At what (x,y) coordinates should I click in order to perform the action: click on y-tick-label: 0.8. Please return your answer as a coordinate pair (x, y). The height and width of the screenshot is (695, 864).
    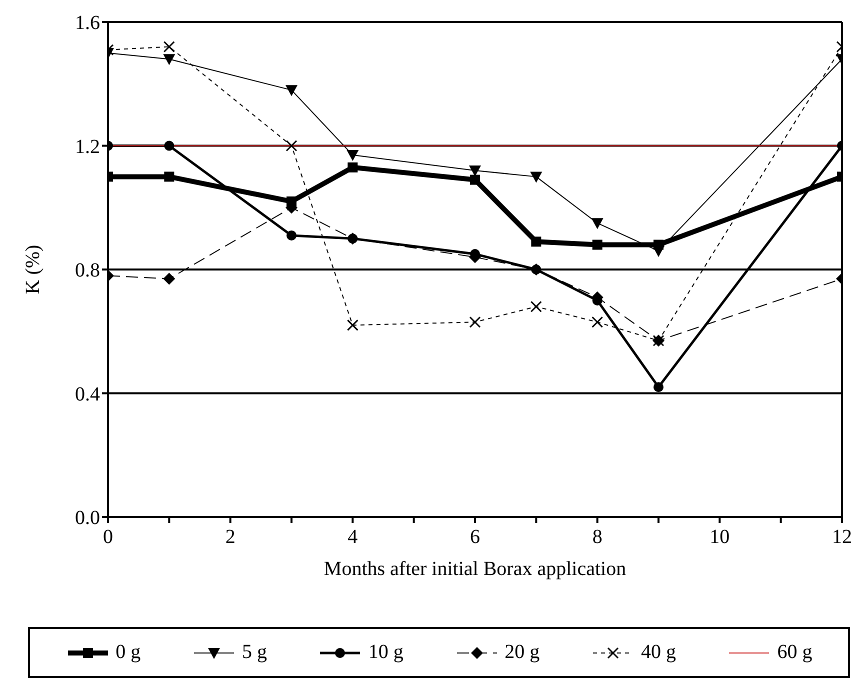
    Looking at the image, I should click on (87, 271).